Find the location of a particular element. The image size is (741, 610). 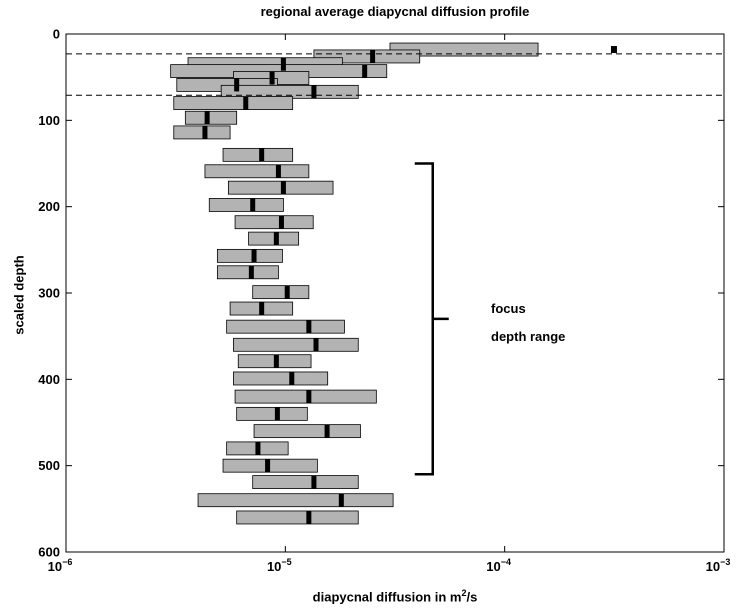

focus-bracket-line is located at coordinates (431, 319).